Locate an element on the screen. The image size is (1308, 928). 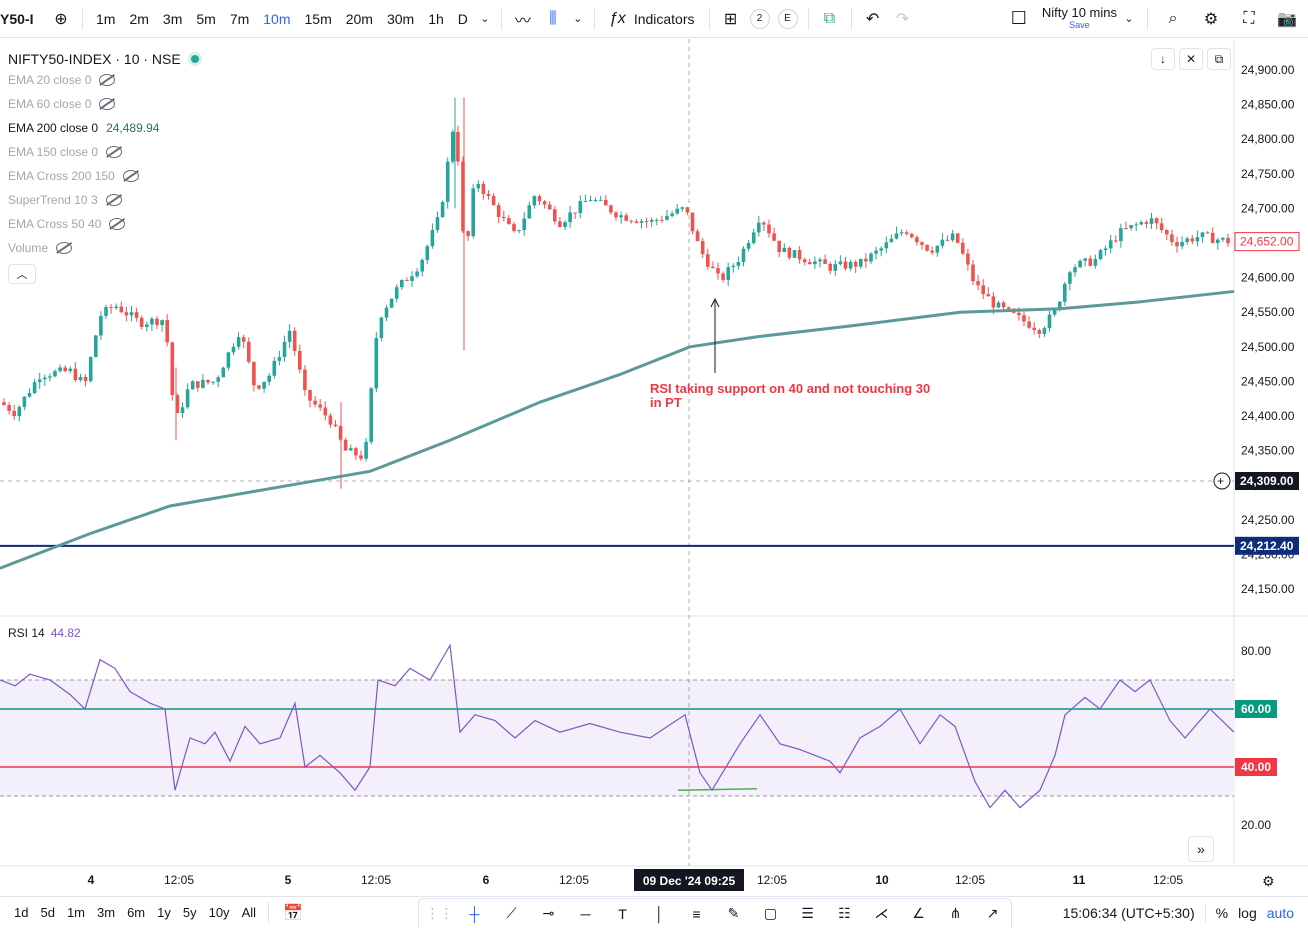
range-6m: 6m is located at coordinates (136, 912).